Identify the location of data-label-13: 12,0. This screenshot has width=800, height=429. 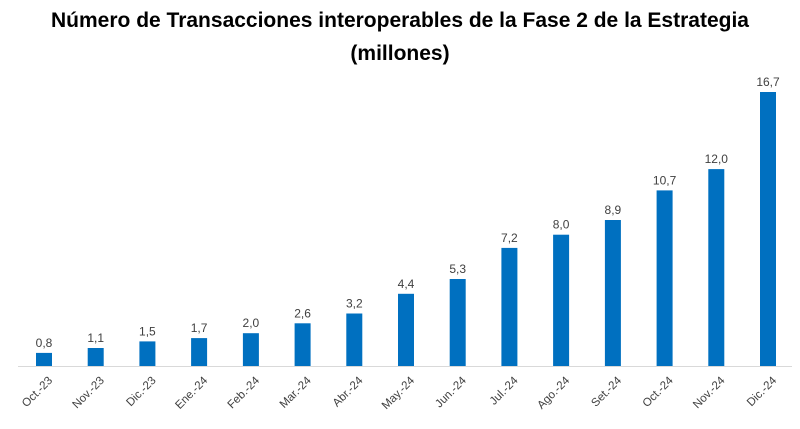
(717, 159).